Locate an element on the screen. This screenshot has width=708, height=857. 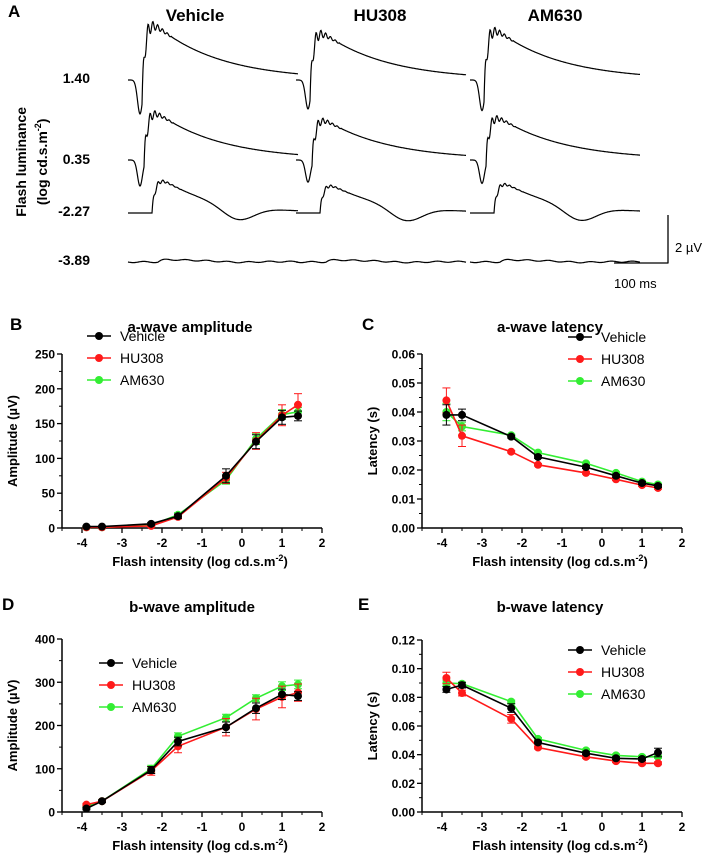
row-label-2: 0.35 is located at coordinates (76, 159).